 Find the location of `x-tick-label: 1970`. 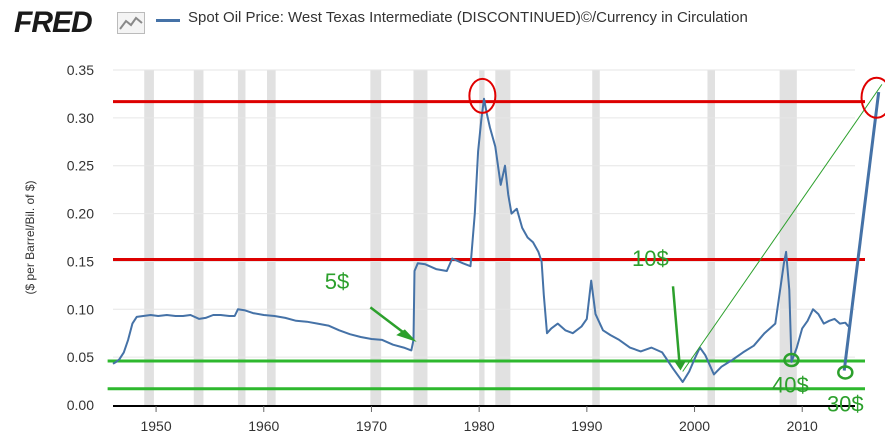

x-tick-label: 1970 is located at coordinates (371, 426).